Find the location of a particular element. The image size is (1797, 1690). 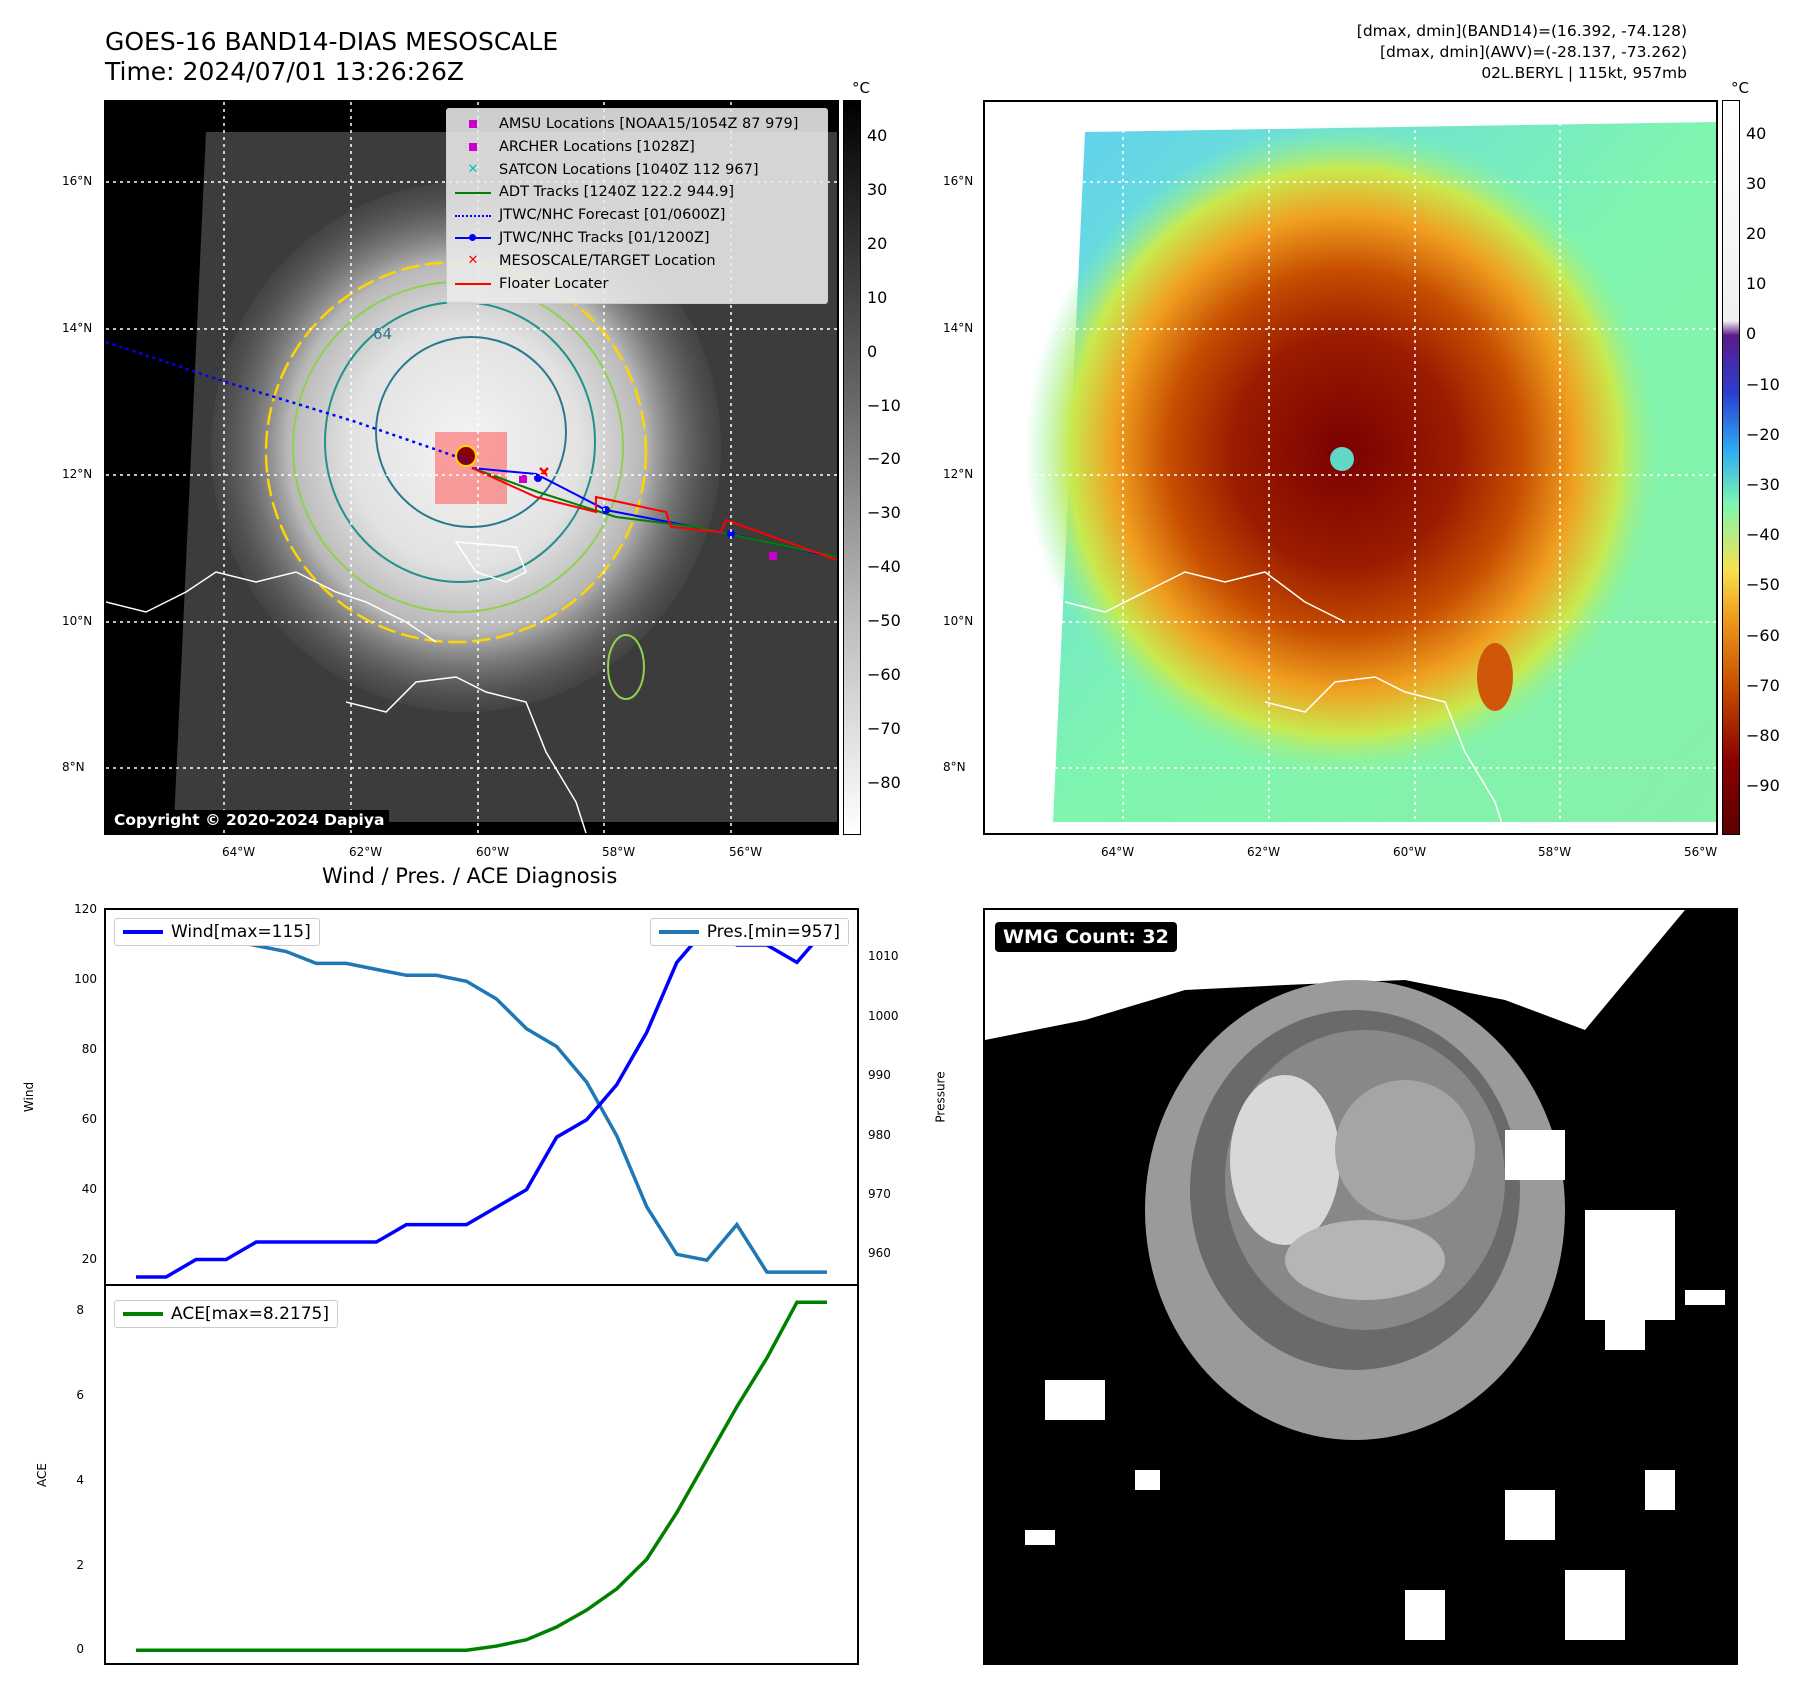

ace-legend: ACE[max=8.2175] is located at coordinates (226, 1314).